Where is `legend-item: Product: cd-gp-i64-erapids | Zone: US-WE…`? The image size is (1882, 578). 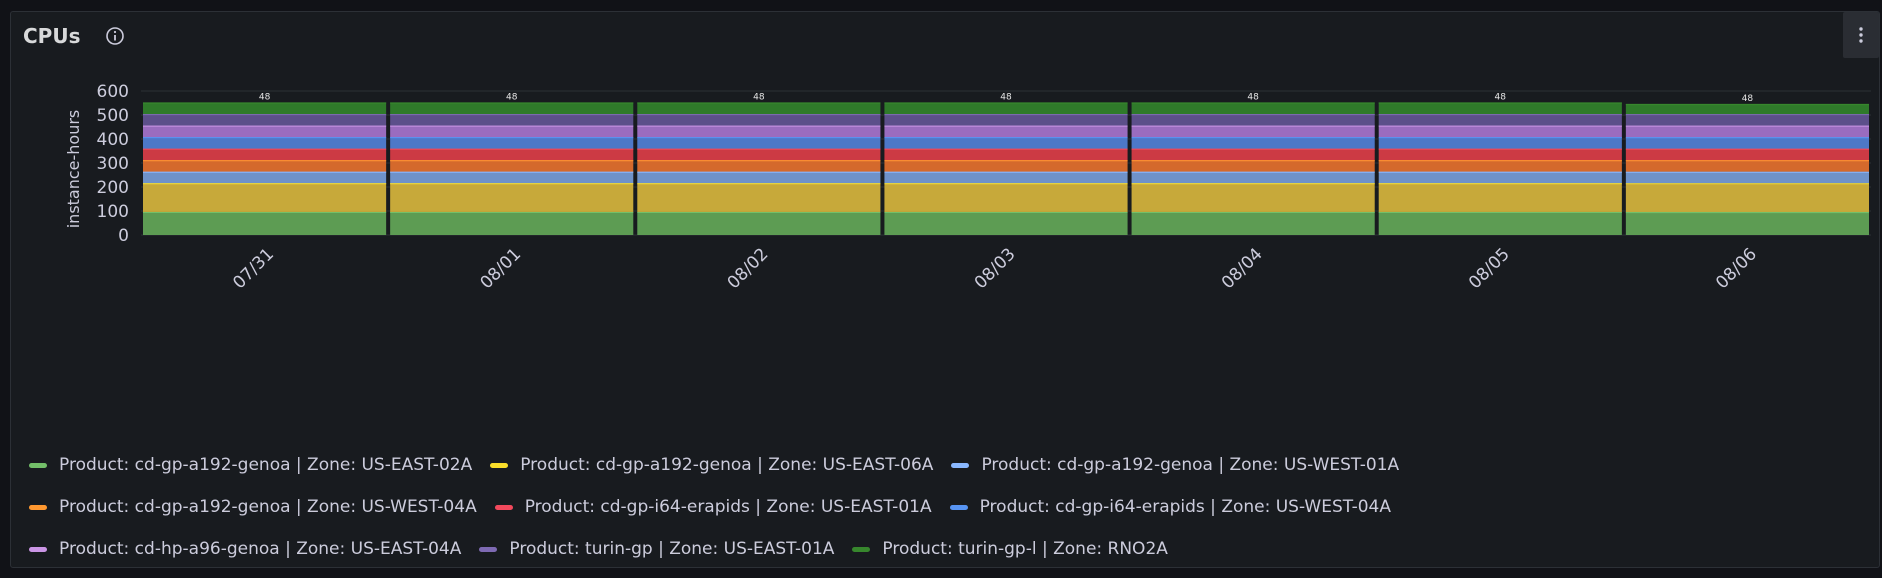
legend-item: Product: cd-gp-i64-erapids | Zone: US-WE… is located at coordinates (1170, 507).